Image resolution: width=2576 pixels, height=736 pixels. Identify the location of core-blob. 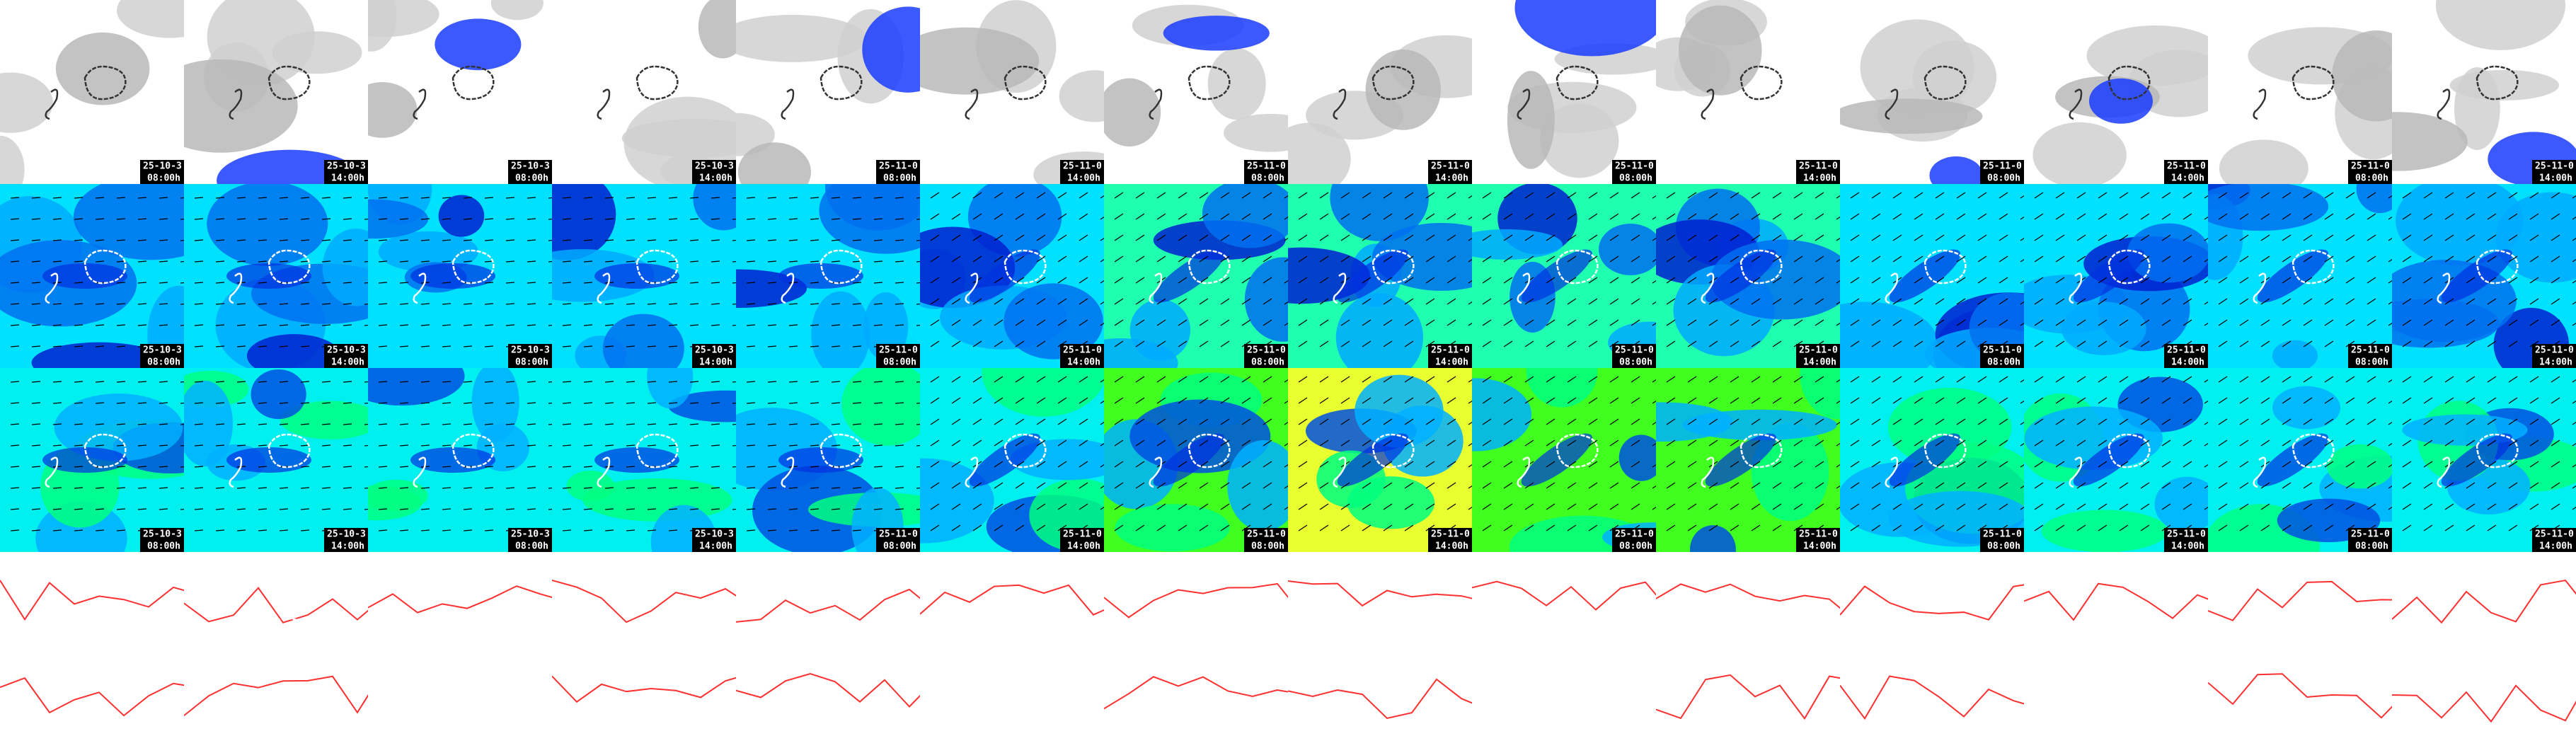
(1373, 460).